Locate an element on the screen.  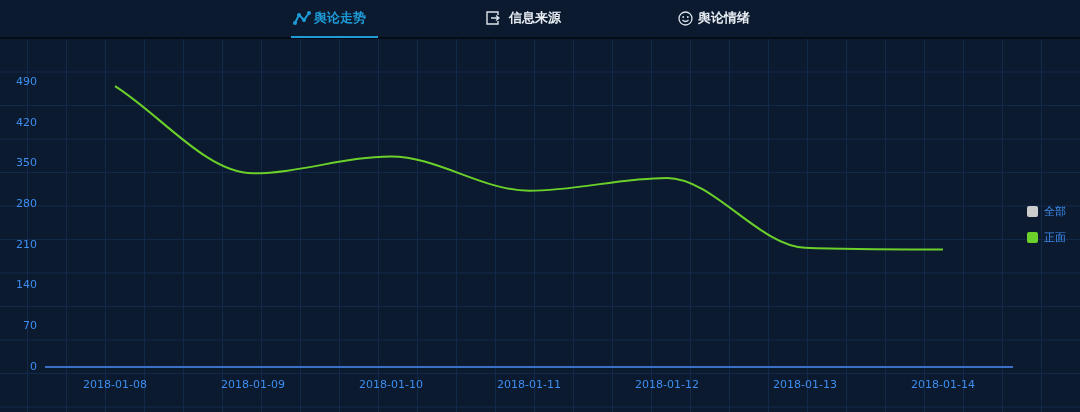
text: 舆论情绪 is located at coordinates (724, 18).